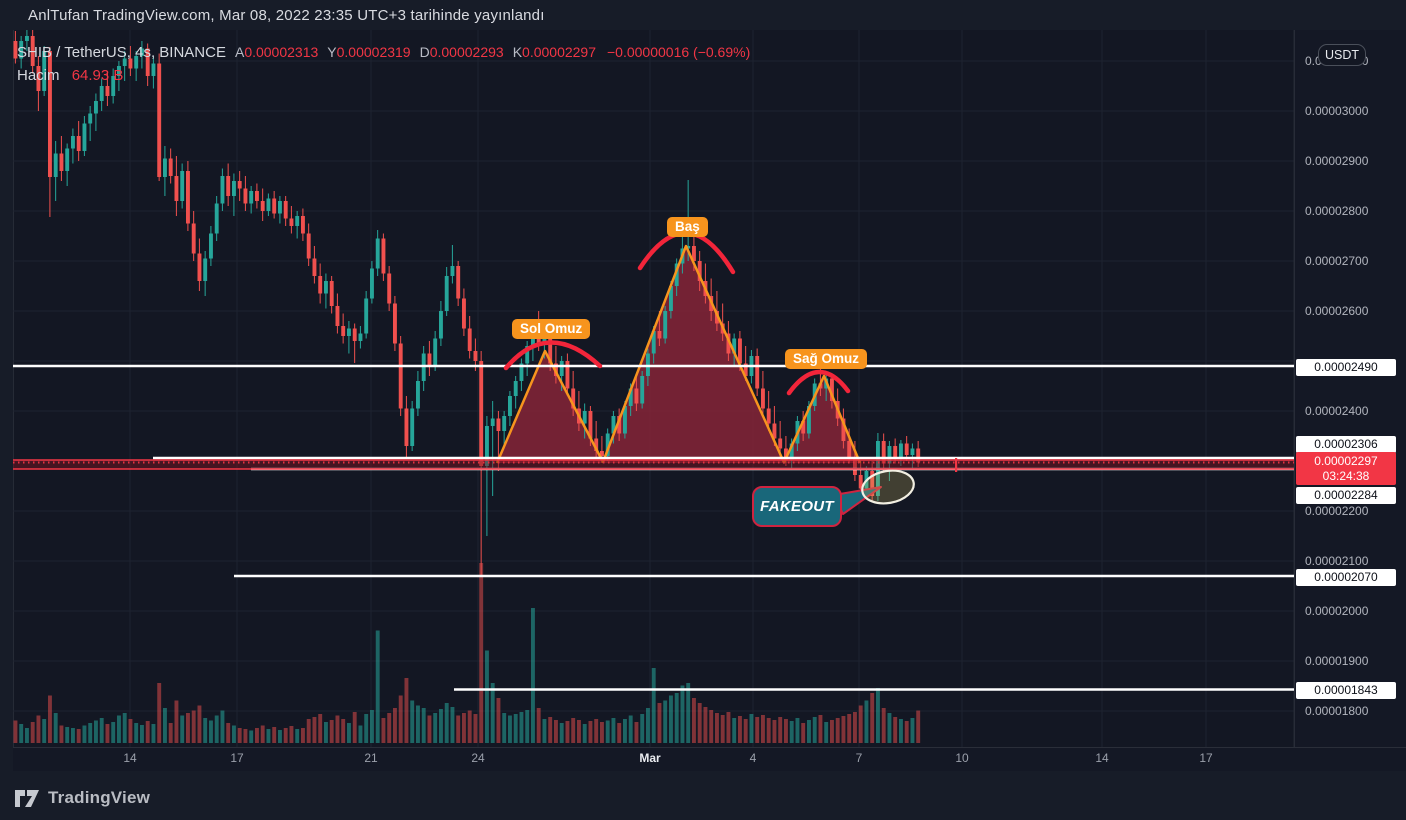 This screenshot has width=1406, height=820. I want to click on low-value: 0.00002293, so click(466, 52).